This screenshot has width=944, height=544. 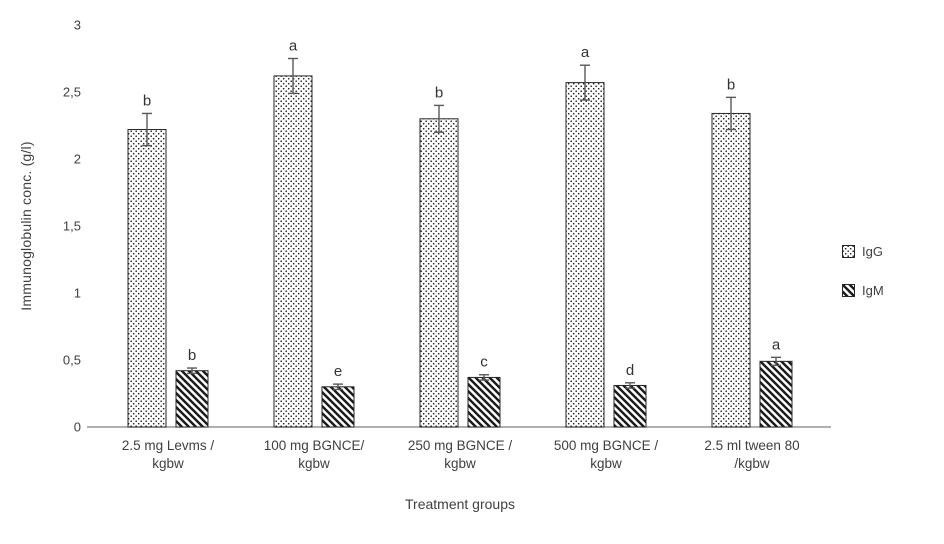 I want to click on significance-letter: d, so click(x=630, y=370).